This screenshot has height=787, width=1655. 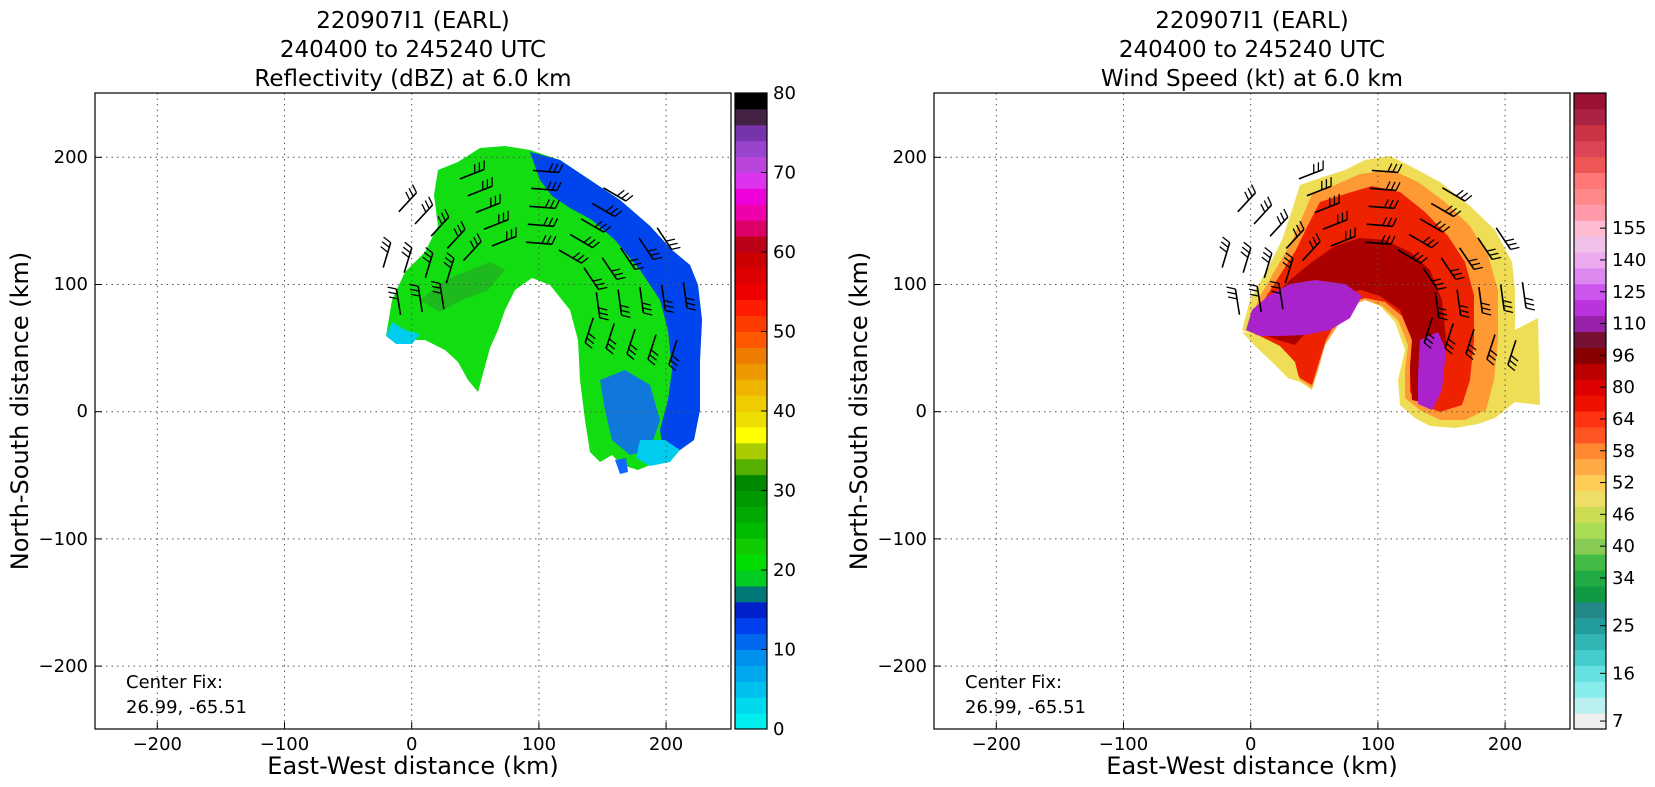 What do you see at coordinates (63, 539) in the screenshot?
I see `y-tick-label: −100` at bounding box center [63, 539].